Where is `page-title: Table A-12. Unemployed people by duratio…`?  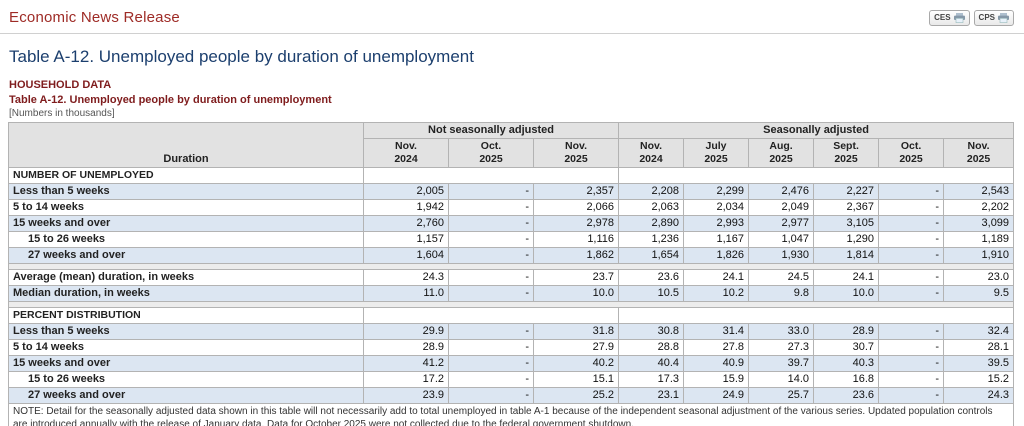
page-title: Table A-12. Unemployed people by duratio… is located at coordinates (241, 56).